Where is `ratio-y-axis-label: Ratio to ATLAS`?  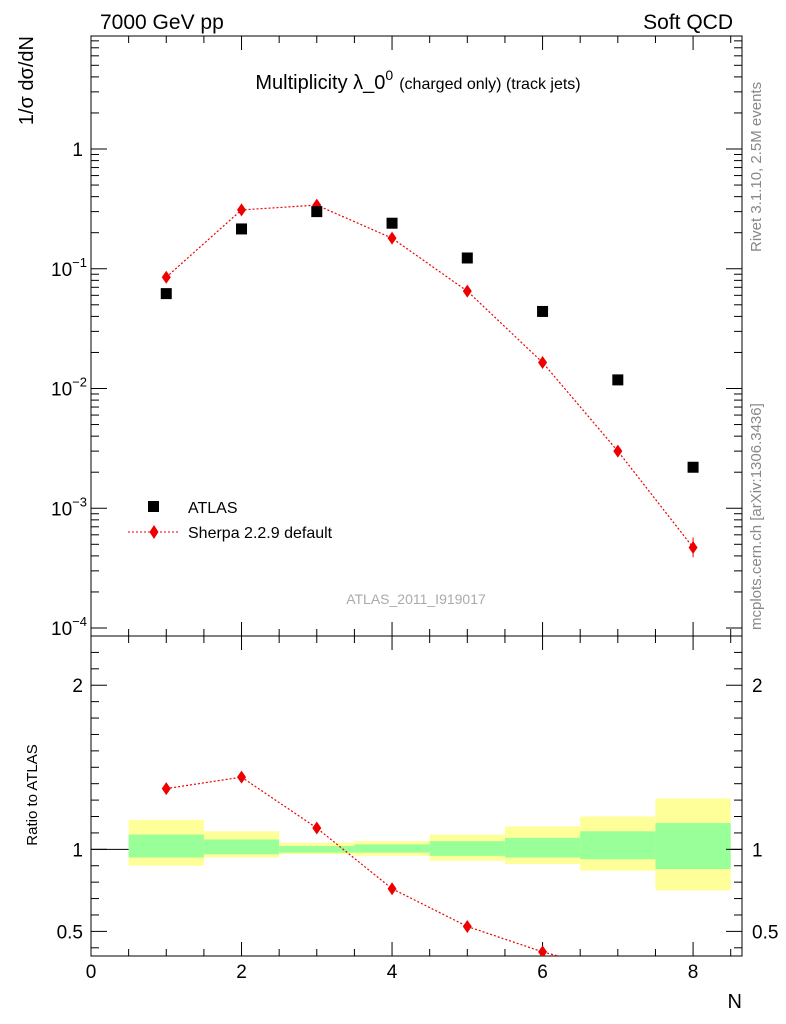 ratio-y-axis-label: Ratio to ATLAS is located at coordinates (32, 794).